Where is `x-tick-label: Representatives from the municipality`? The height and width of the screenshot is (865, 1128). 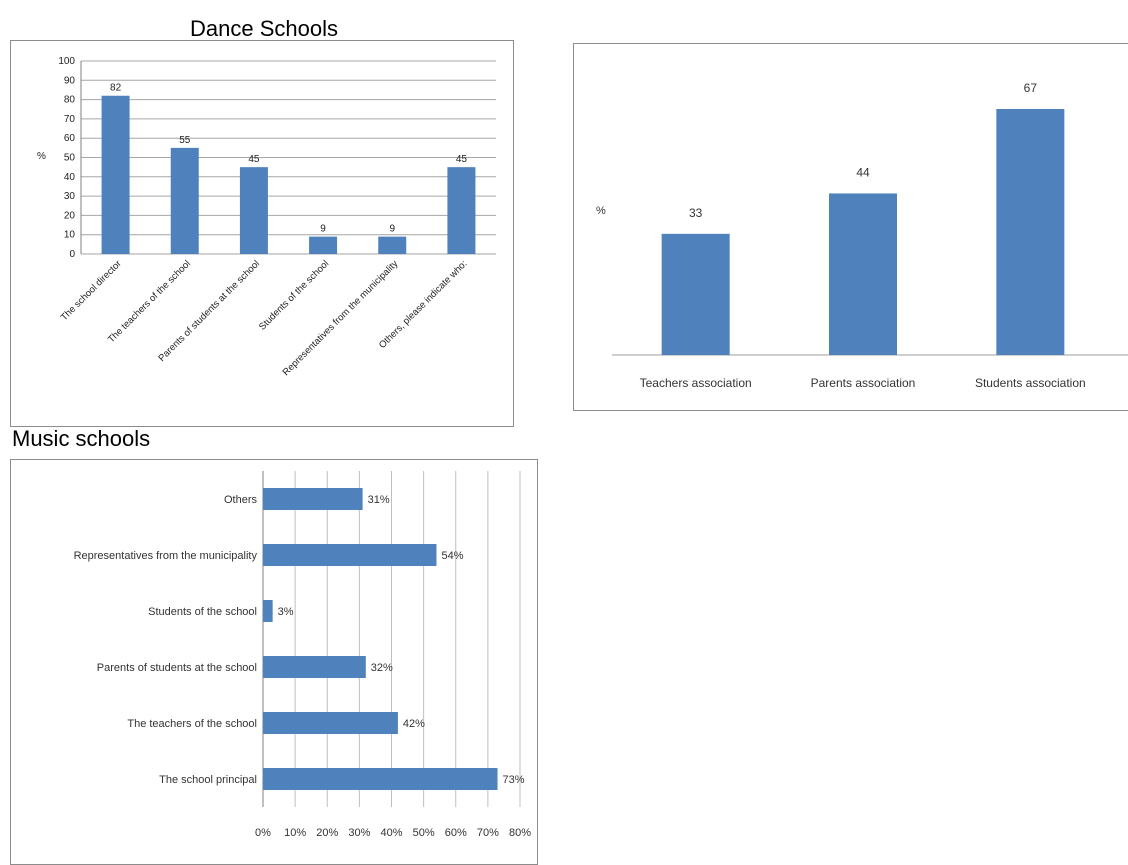 x-tick-label: Representatives from the municipality is located at coordinates (341, 318).